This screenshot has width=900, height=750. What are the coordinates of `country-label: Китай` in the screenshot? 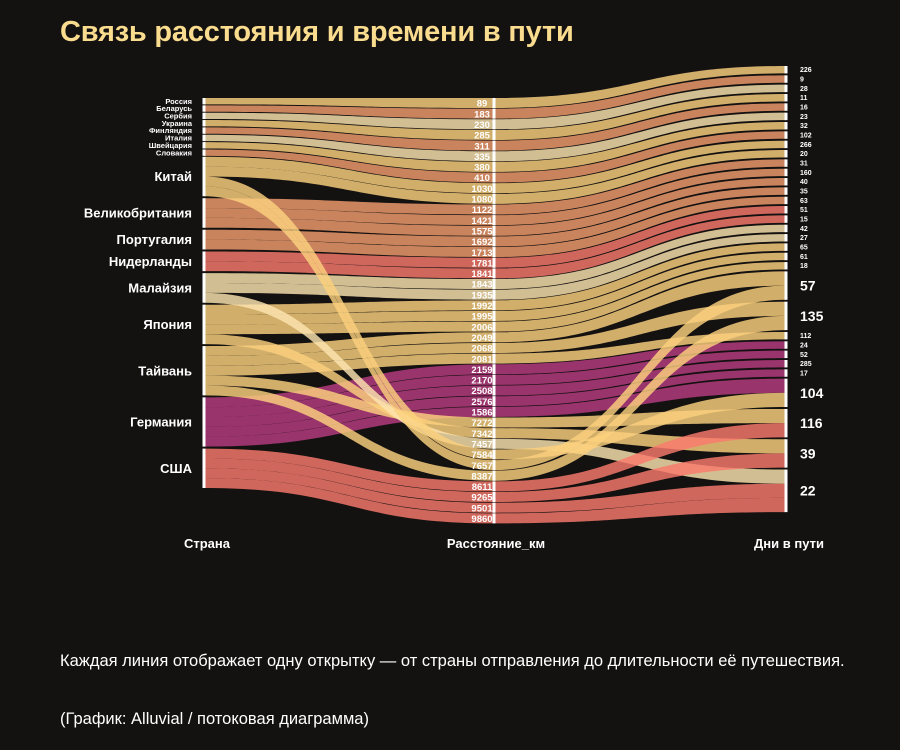 It's located at (173, 176).